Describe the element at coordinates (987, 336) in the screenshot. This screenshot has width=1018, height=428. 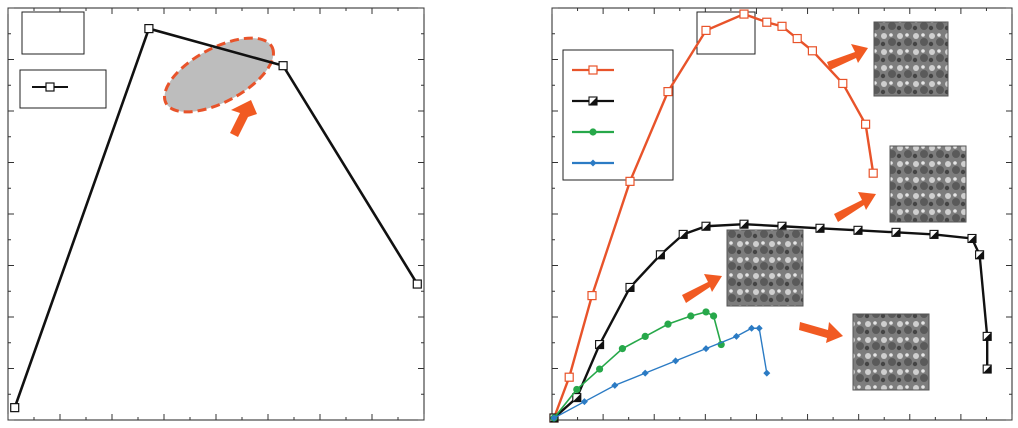
I see `right-point-1-15-fill` at that location.